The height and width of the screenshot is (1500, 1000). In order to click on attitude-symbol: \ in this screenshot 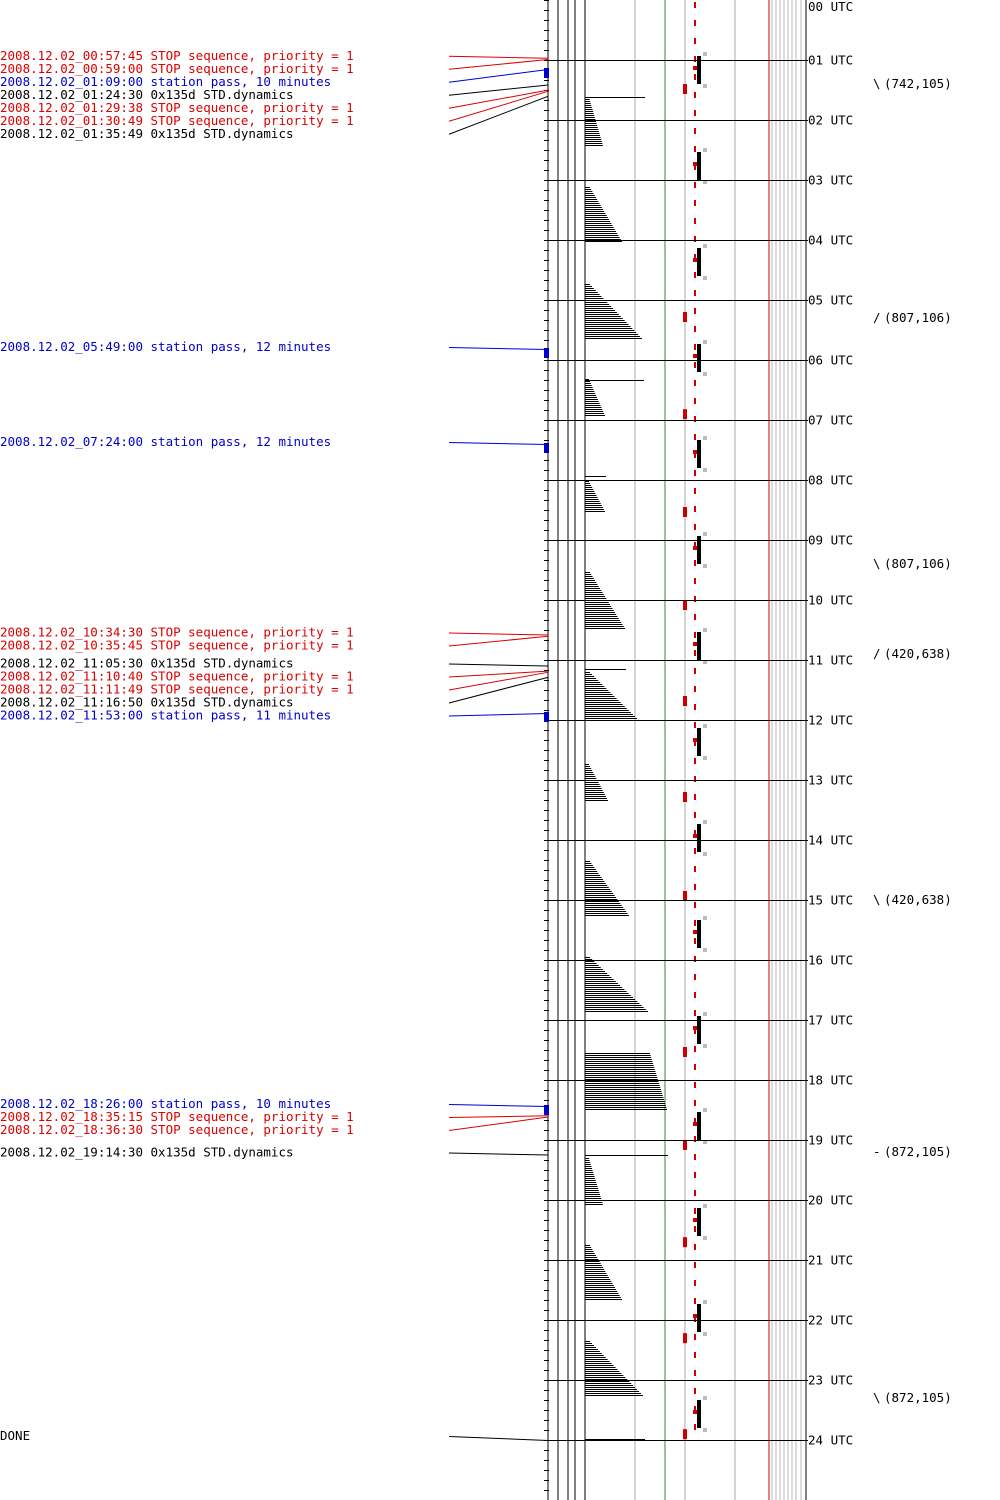, I will do `click(877, 899)`.